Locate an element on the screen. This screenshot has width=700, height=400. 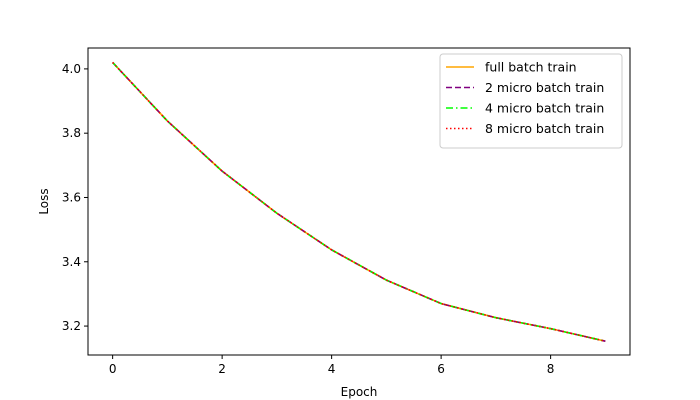
legend-label-3: 4 micro batch train is located at coordinates (544, 108).